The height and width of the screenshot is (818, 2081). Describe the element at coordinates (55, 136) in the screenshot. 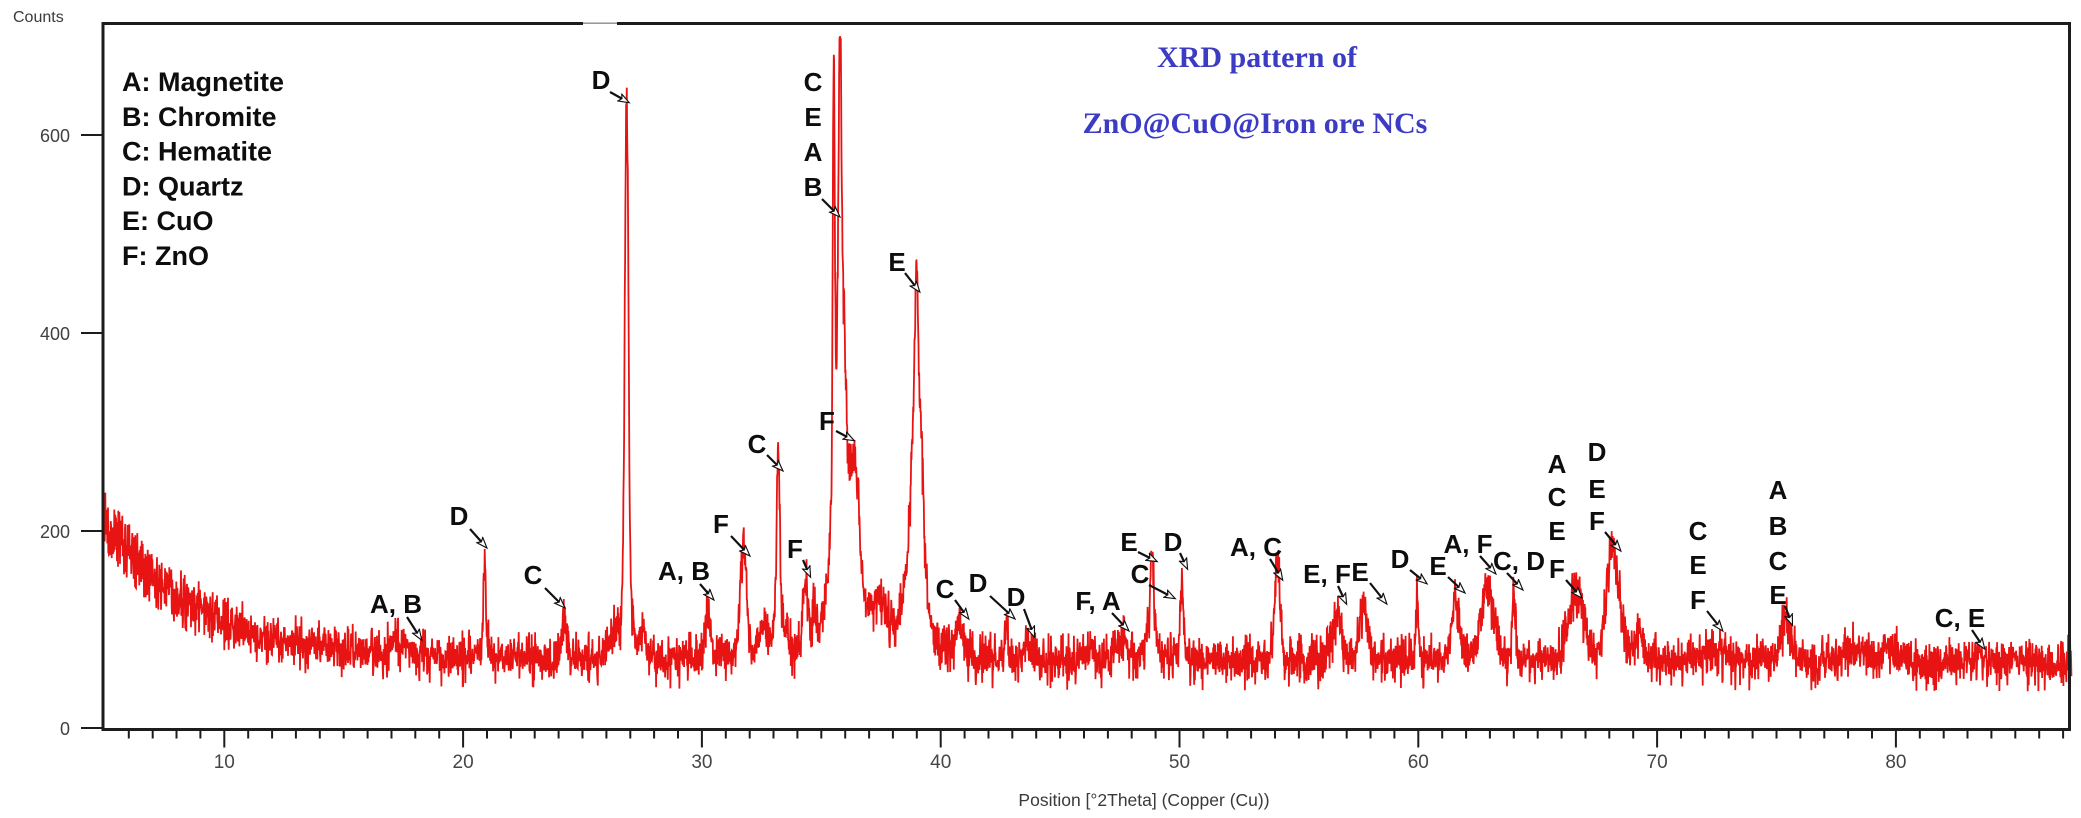

I see `svg-text: 600` at that location.